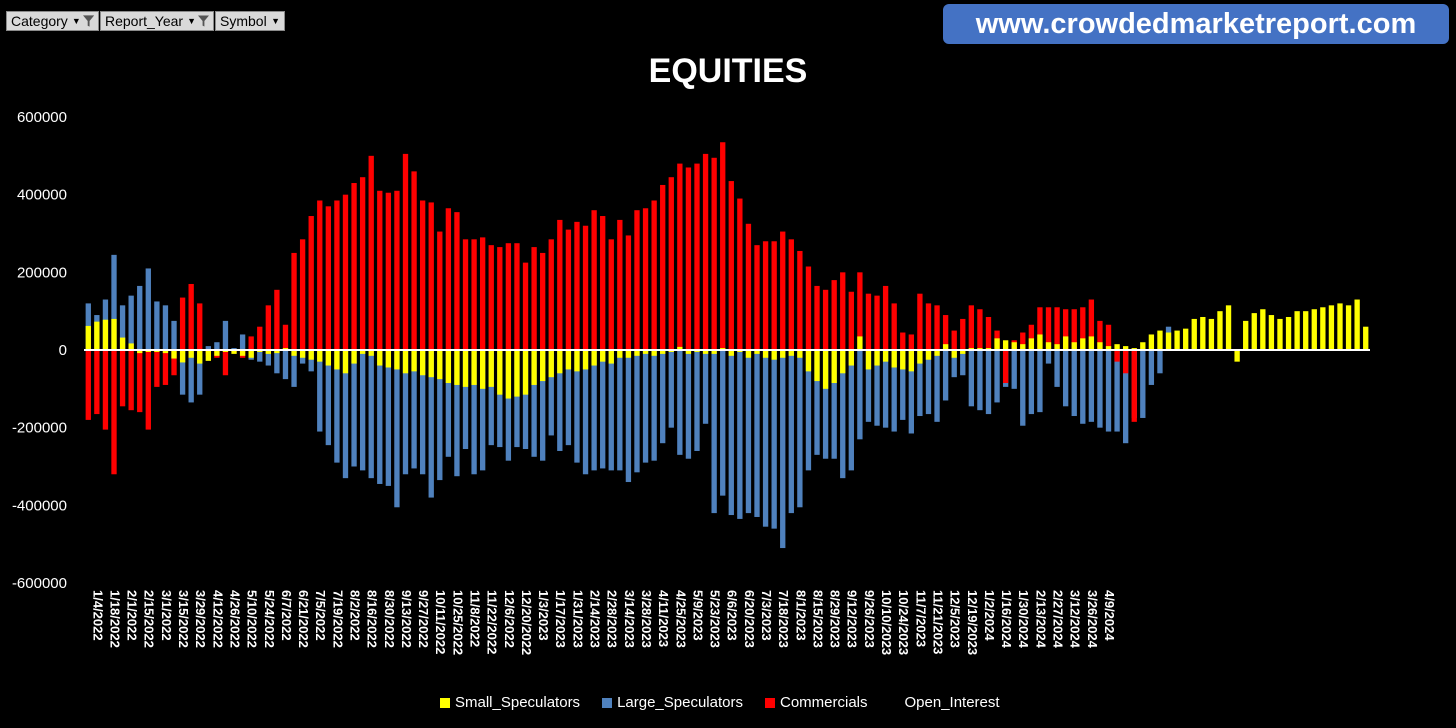 This screenshot has width=1456, height=728. Describe the element at coordinates (672, 702) in the screenshot. I see `legend-item-large-speculators: Large_Speculators` at that location.